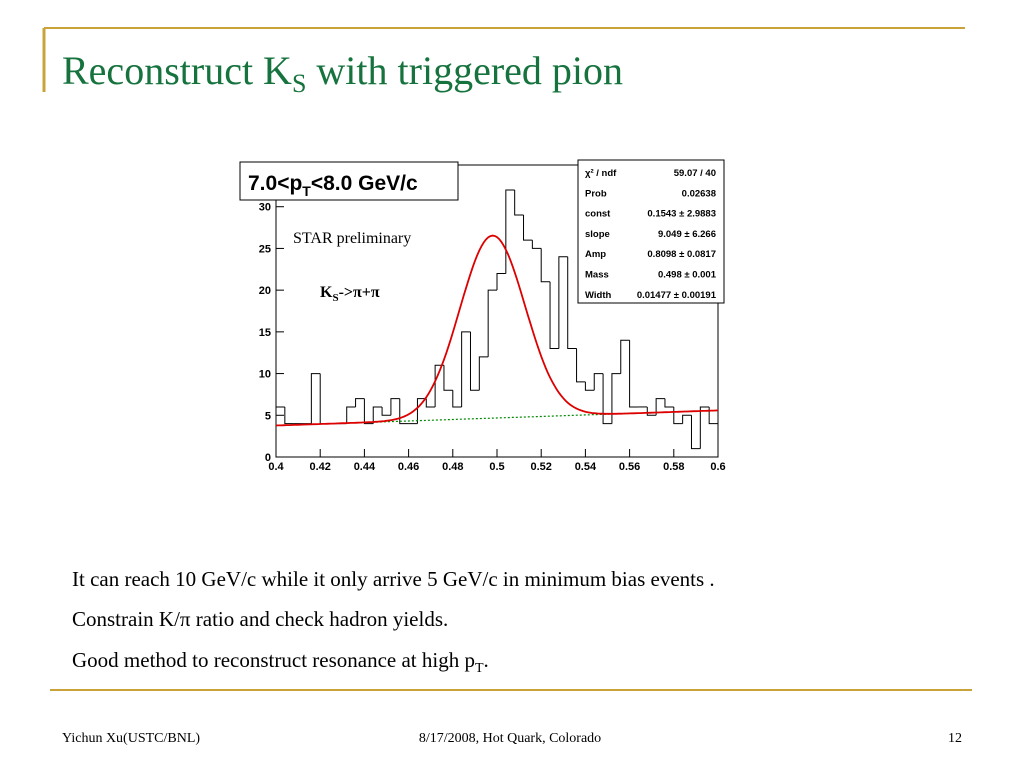  What do you see at coordinates (596, 193) in the screenshot?
I see `stats-name: Prob` at bounding box center [596, 193].